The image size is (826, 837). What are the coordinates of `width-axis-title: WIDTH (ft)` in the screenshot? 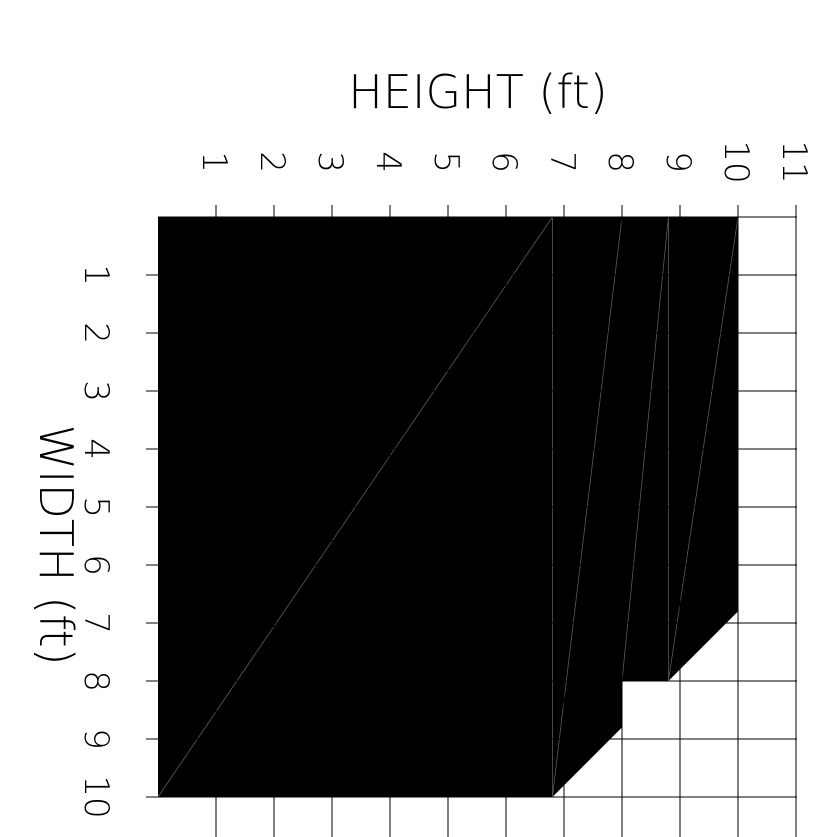 It's located at (56, 544).